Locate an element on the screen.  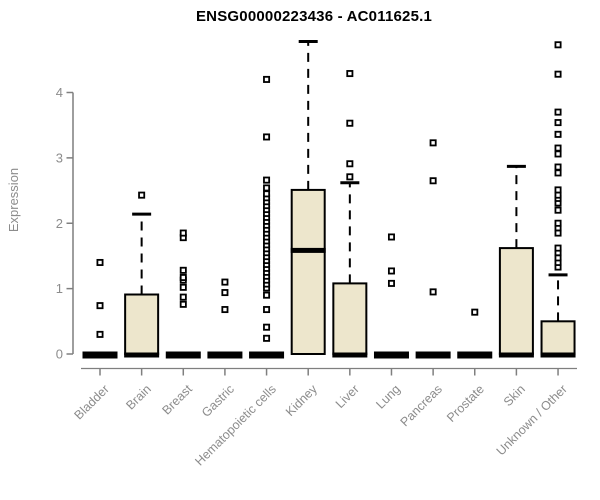
y-tick-label: 2 is located at coordinates (59, 223).